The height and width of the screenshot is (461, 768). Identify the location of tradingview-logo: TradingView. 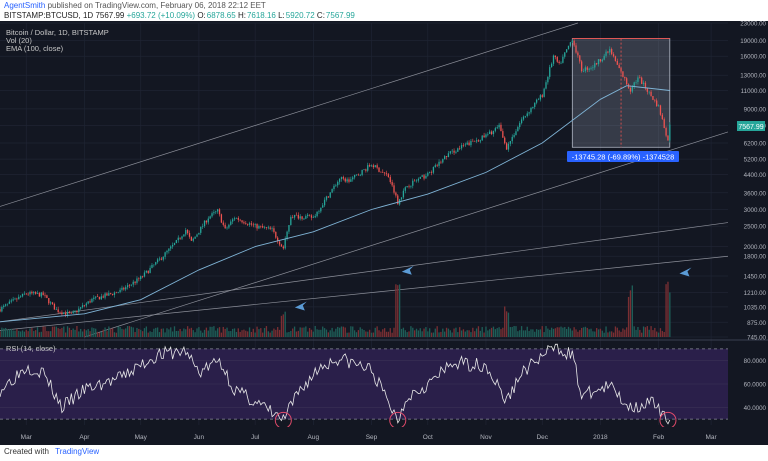
(77, 451).